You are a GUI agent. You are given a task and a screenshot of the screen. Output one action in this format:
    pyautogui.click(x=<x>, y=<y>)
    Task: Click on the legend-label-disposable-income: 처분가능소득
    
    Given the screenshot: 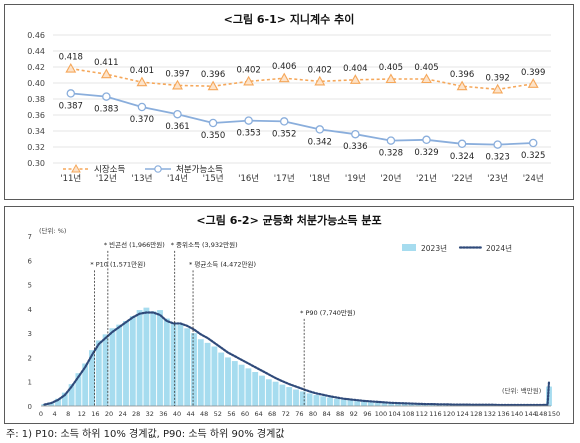 What is the action you would take?
    pyautogui.click(x=199, y=170)
    